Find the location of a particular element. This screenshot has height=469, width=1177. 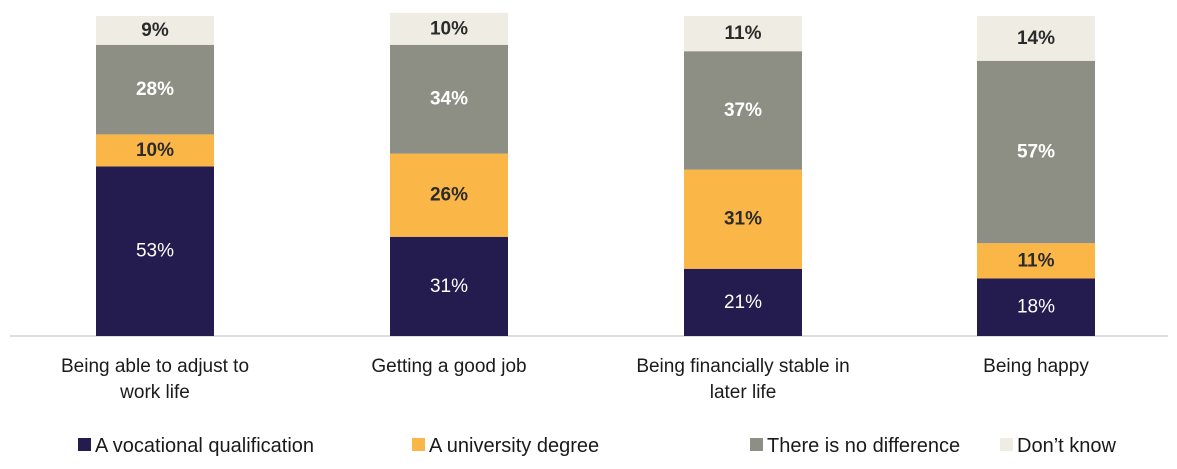

data-label: 26% is located at coordinates (449, 195).